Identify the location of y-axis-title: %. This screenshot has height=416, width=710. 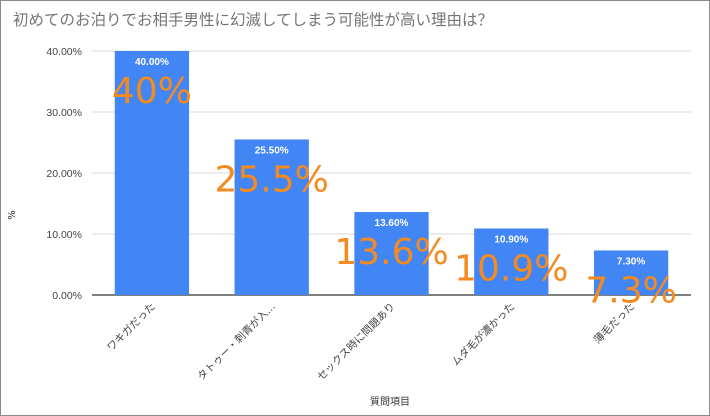
(12, 215).